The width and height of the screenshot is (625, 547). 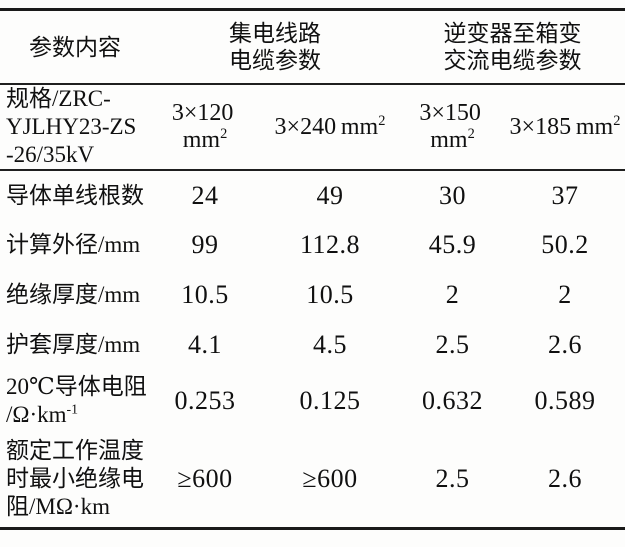 I want to click on table-row-conductor-resistance: 20℃导体电阻 /Ω·km-1 0.253 0.125 0.632 0.589, so click(x=312, y=401).